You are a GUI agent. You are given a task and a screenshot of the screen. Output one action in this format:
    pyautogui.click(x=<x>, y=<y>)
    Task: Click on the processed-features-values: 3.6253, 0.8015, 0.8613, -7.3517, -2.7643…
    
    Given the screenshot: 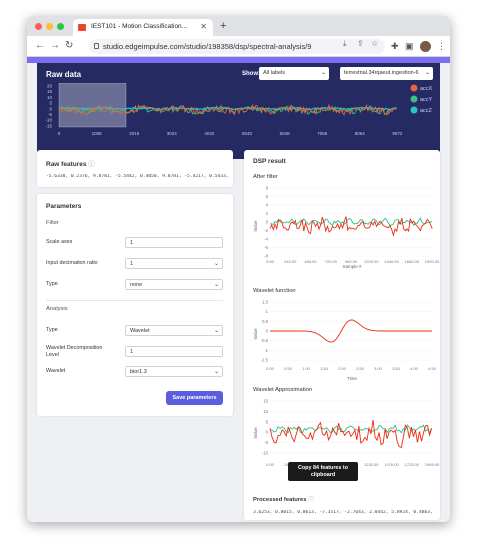 What is the action you would take?
    pyautogui.click(x=344, y=512)
    